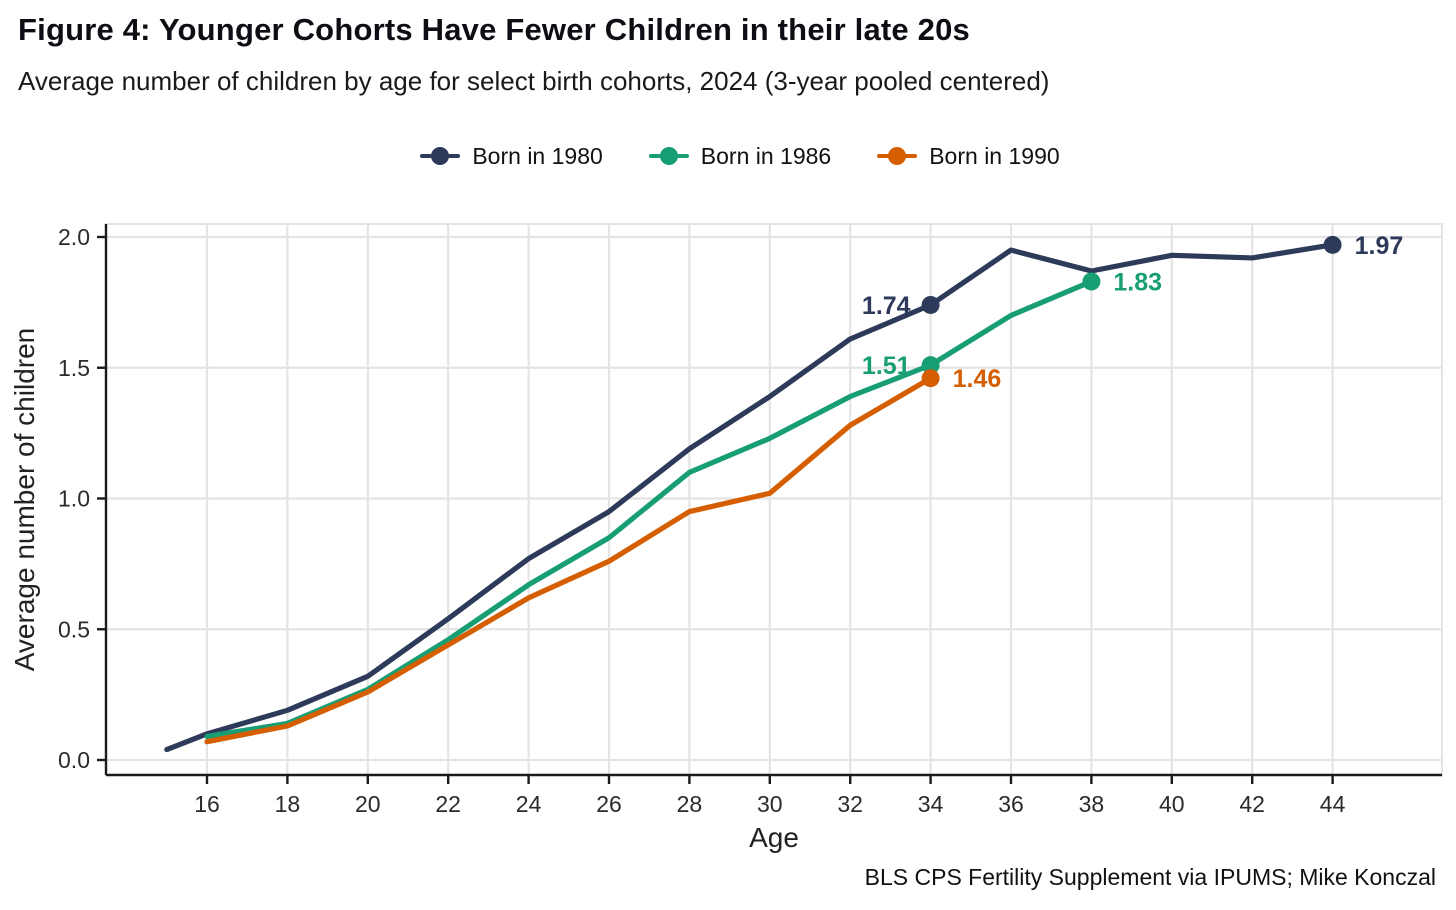 This screenshot has height=910, width=1456. I want to click on x-tick-label-28: 28, so click(690, 804).